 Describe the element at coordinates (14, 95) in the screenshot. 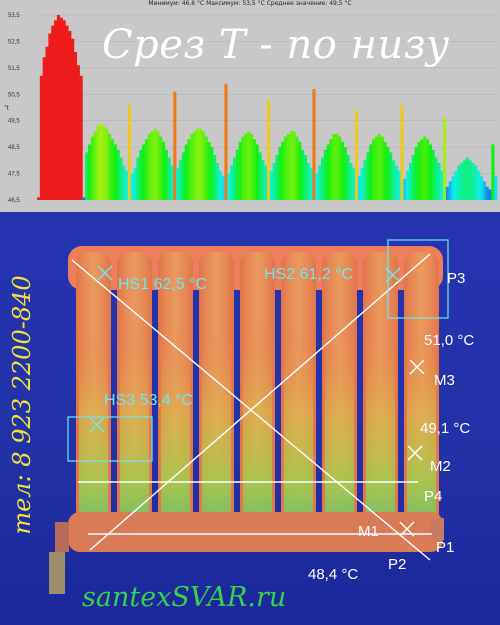

I see `y-tick-label: 50,5` at that location.